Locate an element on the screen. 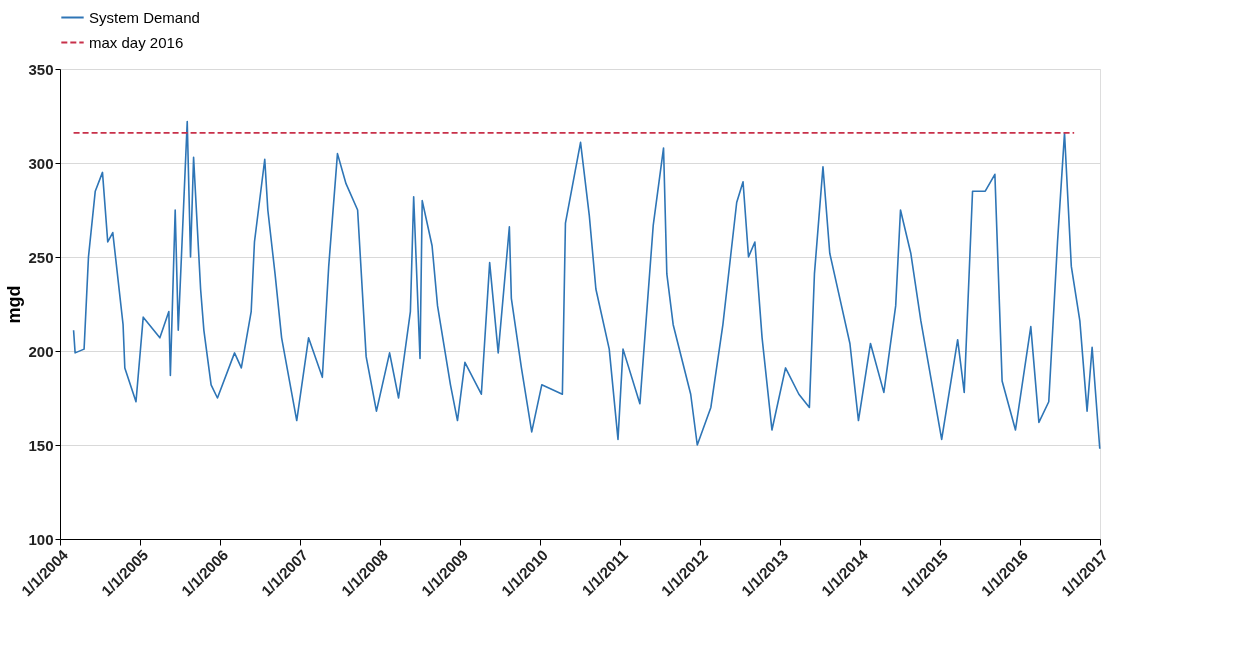 The image size is (1237, 652). y-tick-label: 300 is located at coordinates (41, 163).